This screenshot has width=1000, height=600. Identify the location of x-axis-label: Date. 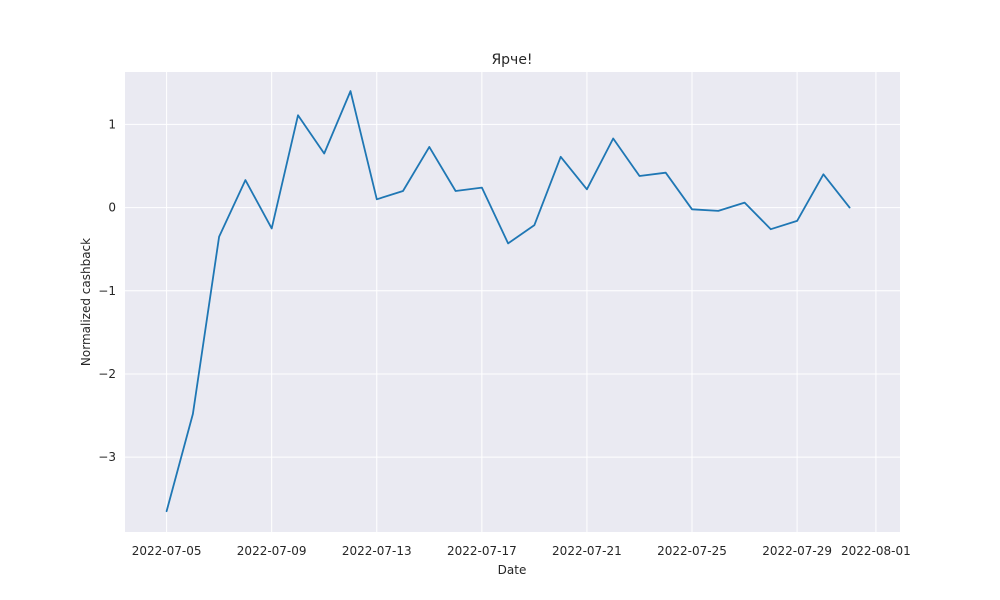
(512, 570).